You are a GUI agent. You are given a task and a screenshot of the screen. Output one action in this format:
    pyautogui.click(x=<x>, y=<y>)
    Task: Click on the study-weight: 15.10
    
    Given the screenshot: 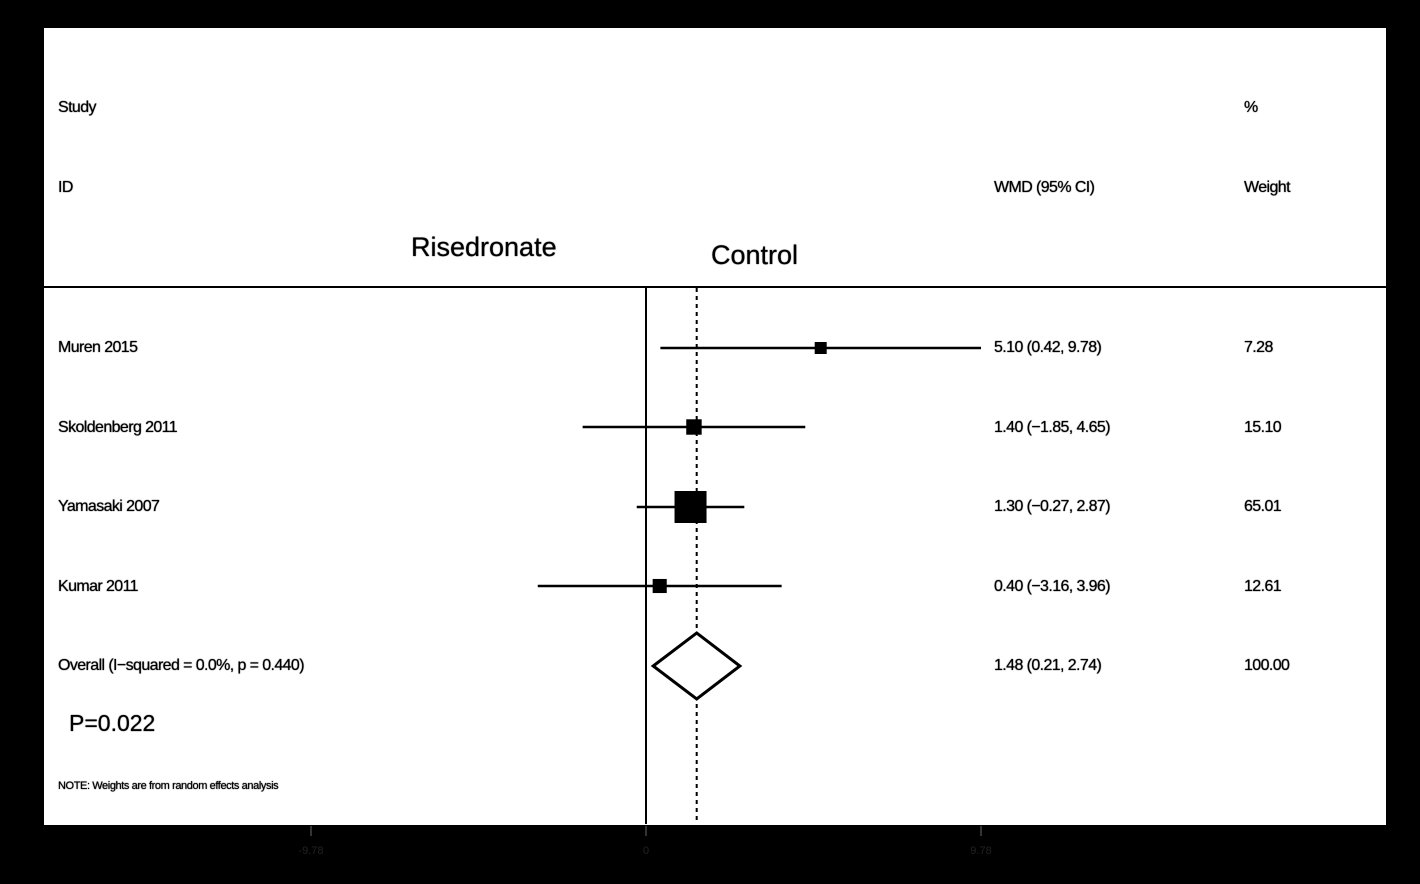 What is the action you would take?
    pyautogui.click(x=1263, y=427)
    